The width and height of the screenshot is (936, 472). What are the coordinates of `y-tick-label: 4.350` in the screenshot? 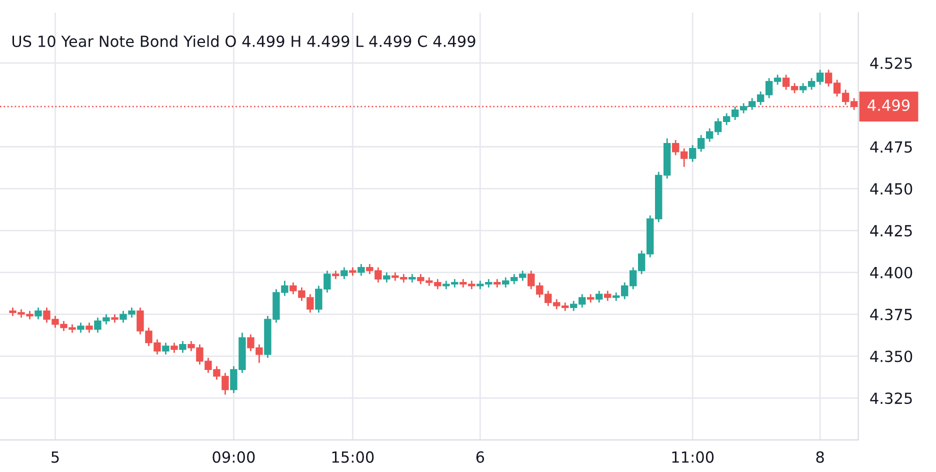 It's located at (891, 356).